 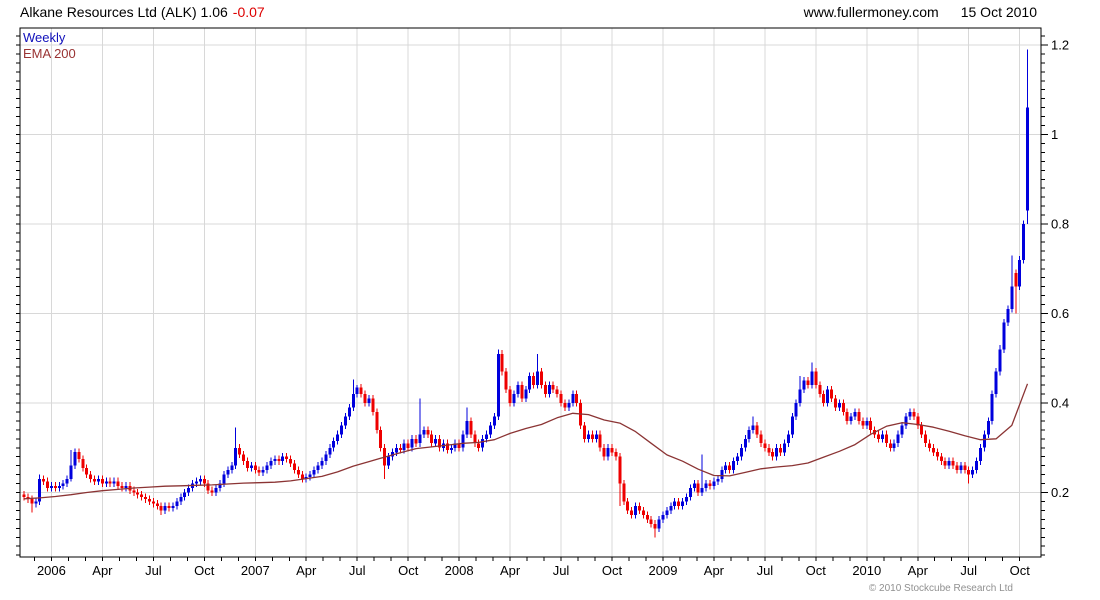 I want to click on copyright-notice: © 2010 Stockcube Research Ltd, so click(x=940, y=588).